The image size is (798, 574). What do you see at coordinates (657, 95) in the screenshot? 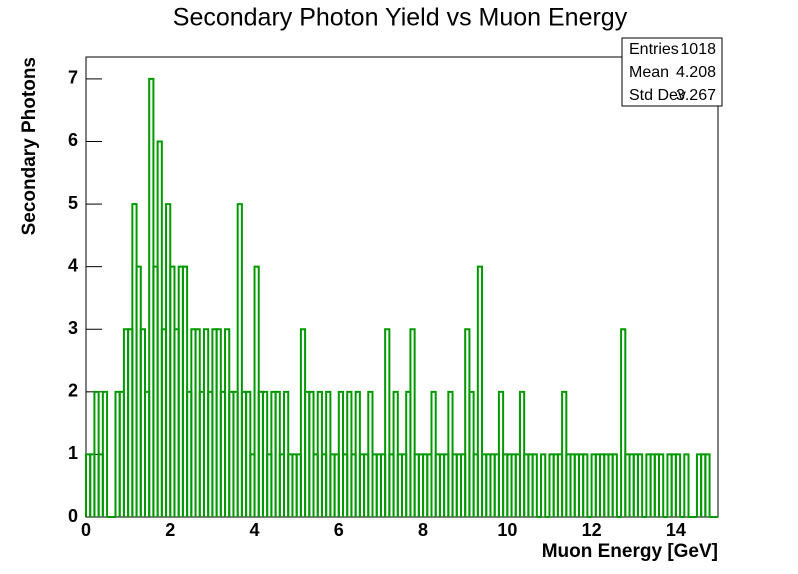
I see `stats-label: Std Dev` at bounding box center [657, 95].